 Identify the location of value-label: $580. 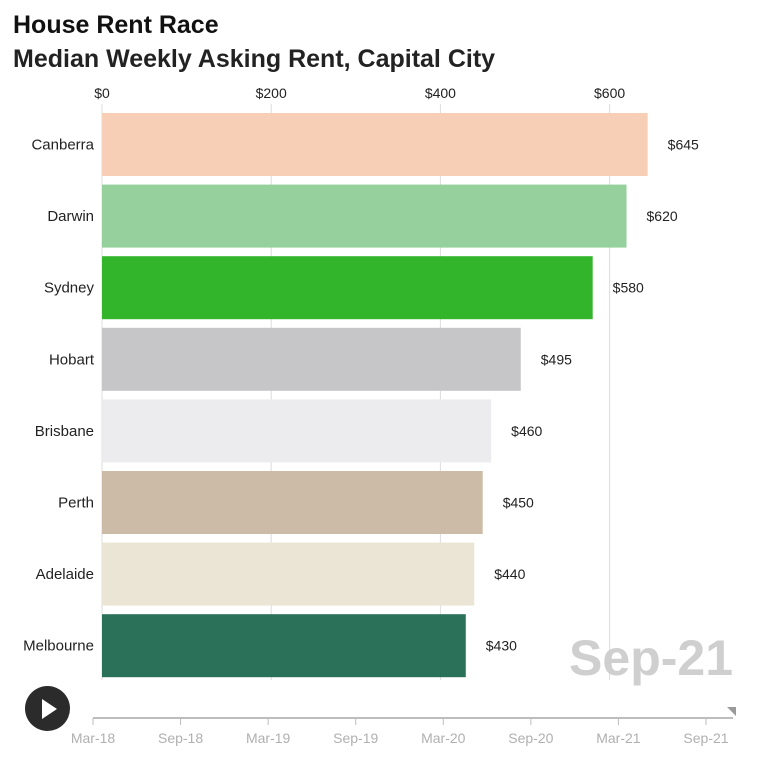
(628, 288).